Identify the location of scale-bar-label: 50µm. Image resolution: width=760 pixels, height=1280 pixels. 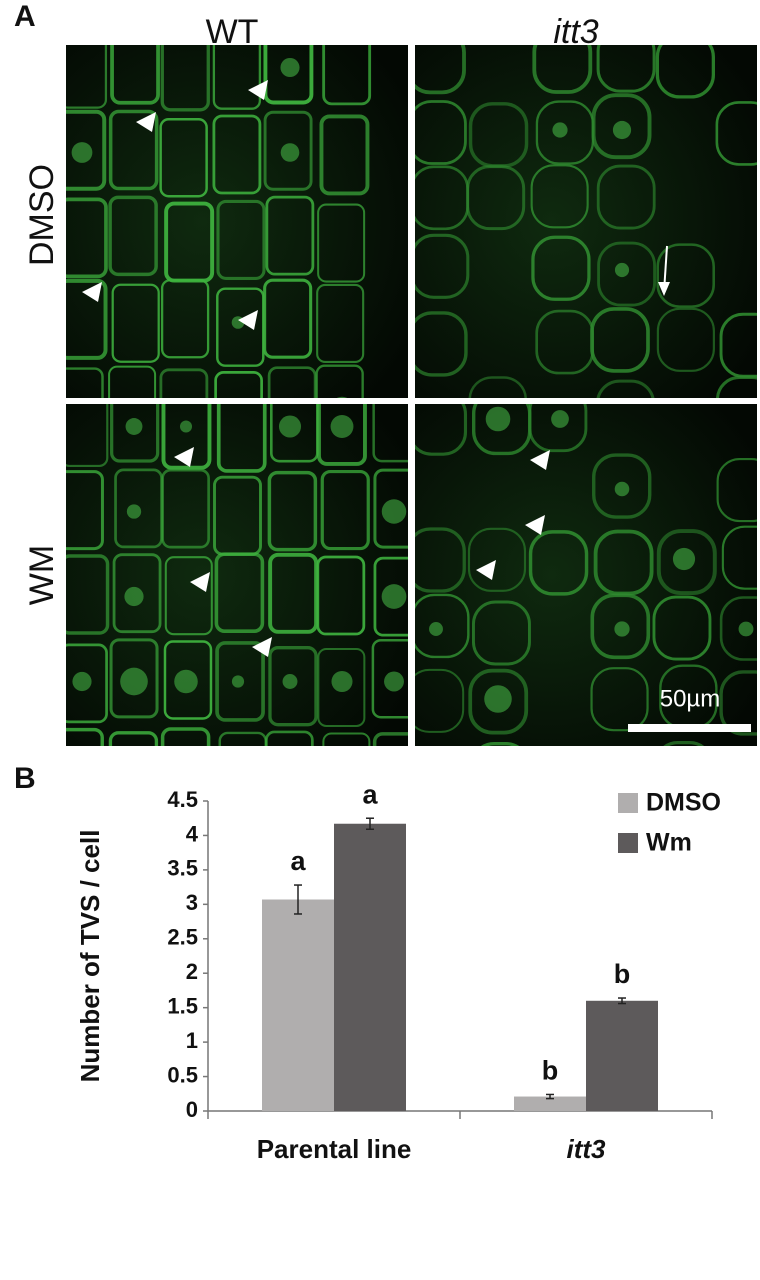
(690, 698).